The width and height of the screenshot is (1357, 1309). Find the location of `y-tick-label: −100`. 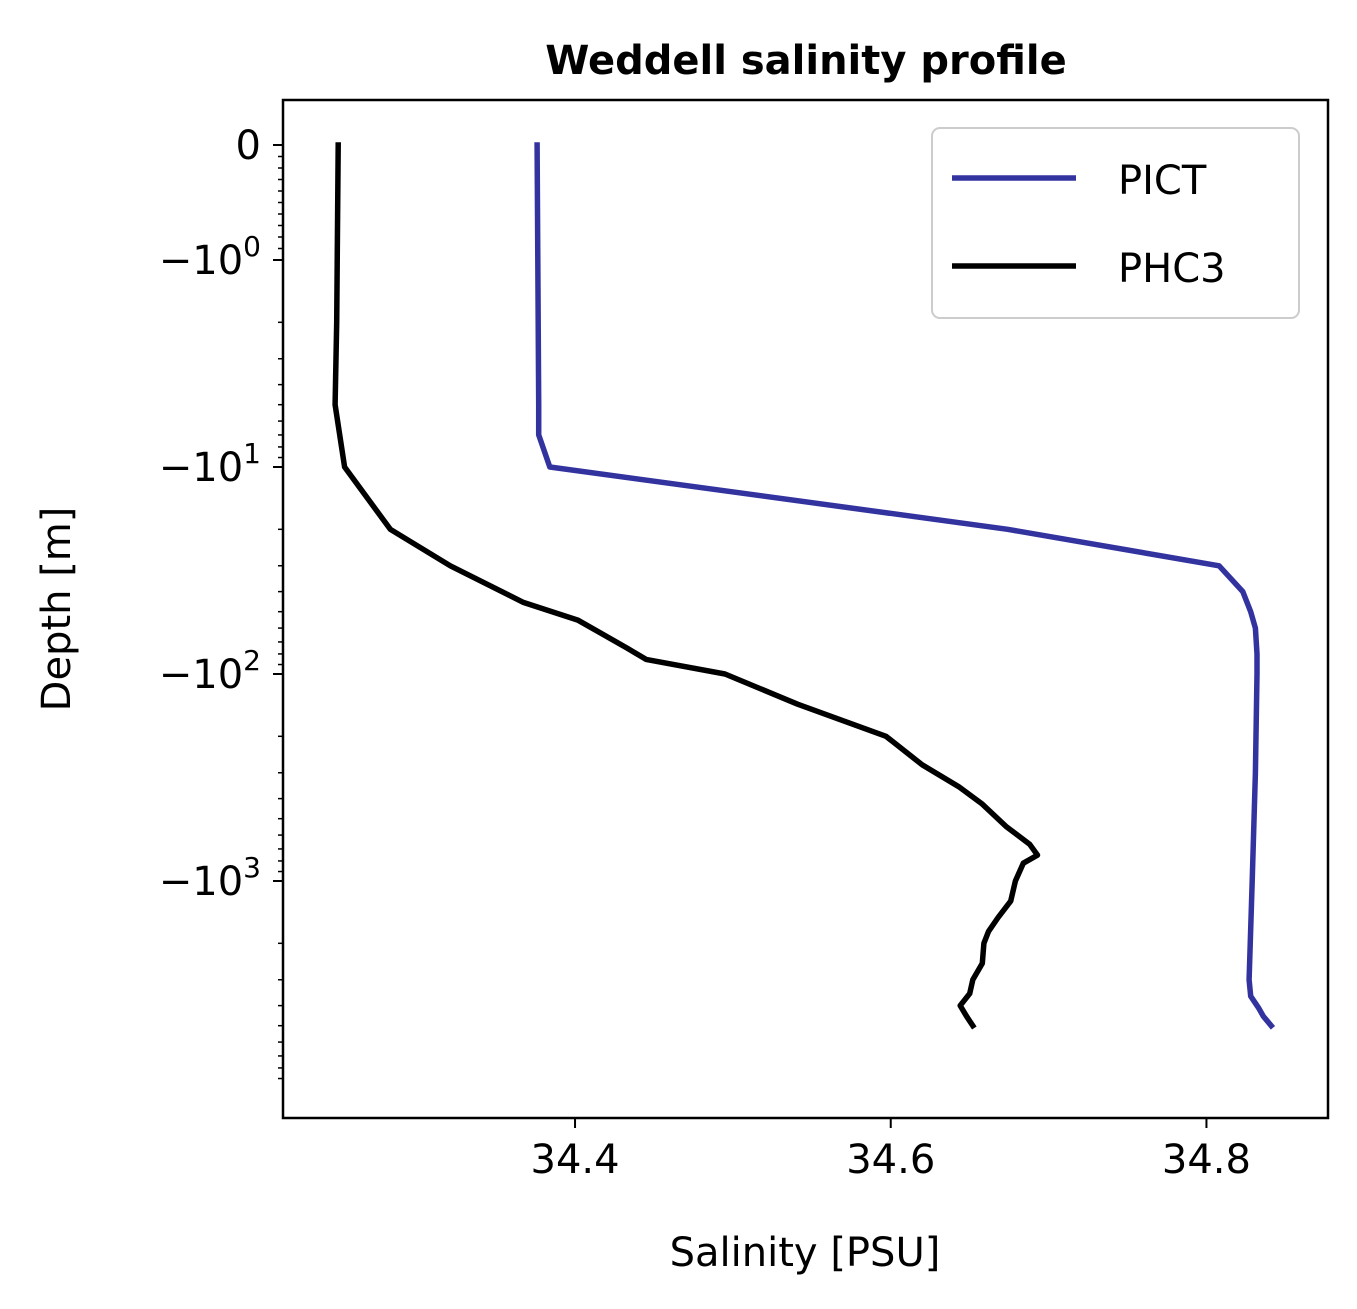

y-tick-label: −100 is located at coordinates (210, 257).